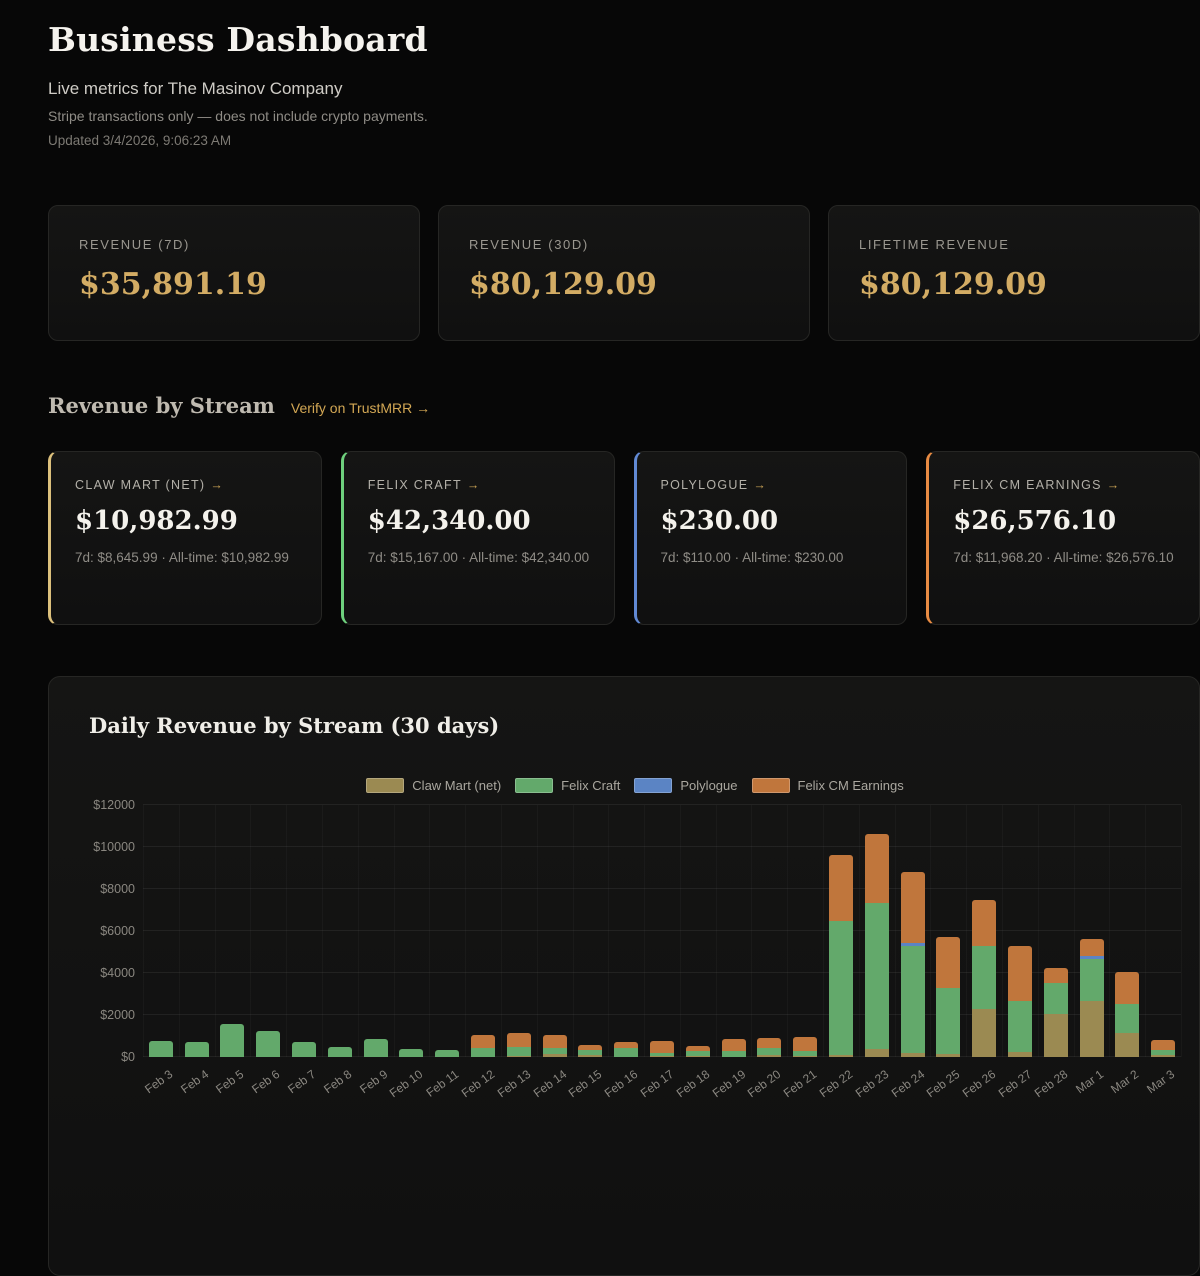 The image size is (1200, 1276). I want to click on x-tick-label: Mar 2, so click(1125, 1082).